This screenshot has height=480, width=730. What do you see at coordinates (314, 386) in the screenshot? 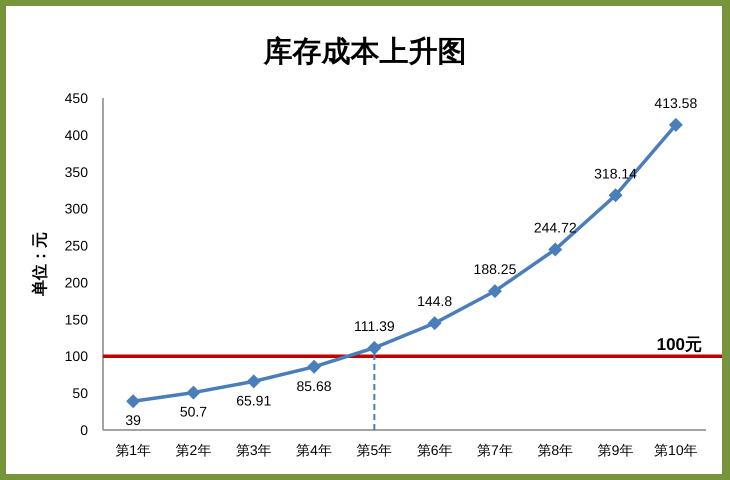
I see `data-label: 85.68` at bounding box center [314, 386].